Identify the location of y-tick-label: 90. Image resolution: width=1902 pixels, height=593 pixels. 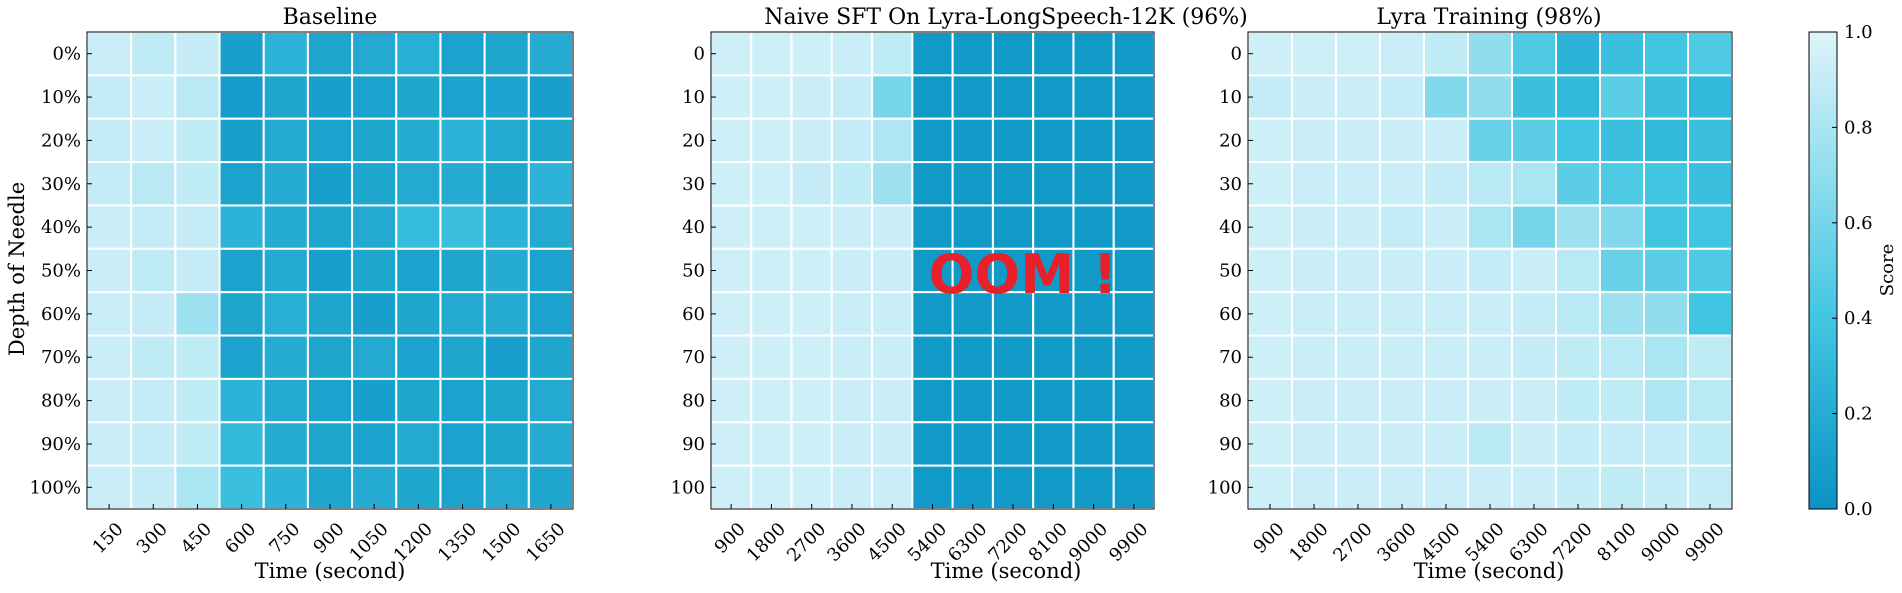
(1230, 444).